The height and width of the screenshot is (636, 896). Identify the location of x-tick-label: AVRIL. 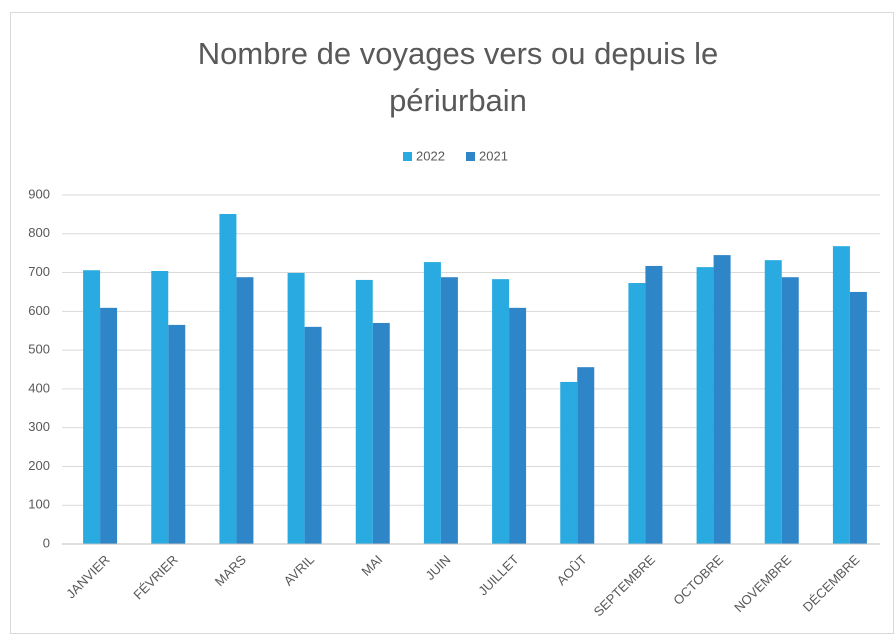
(299, 570).